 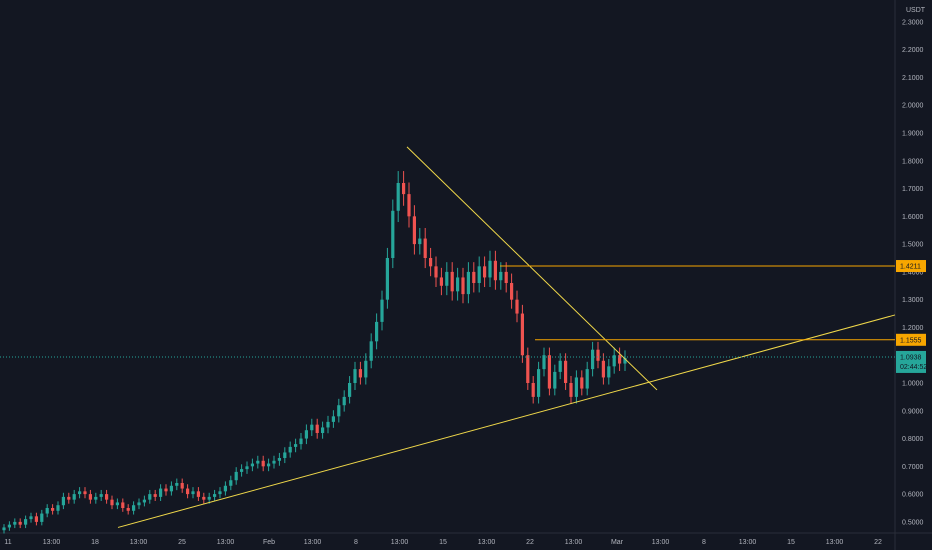 What do you see at coordinates (913, 300) in the screenshot?
I see `y-tick-label: 1.3000` at bounding box center [913, 300].